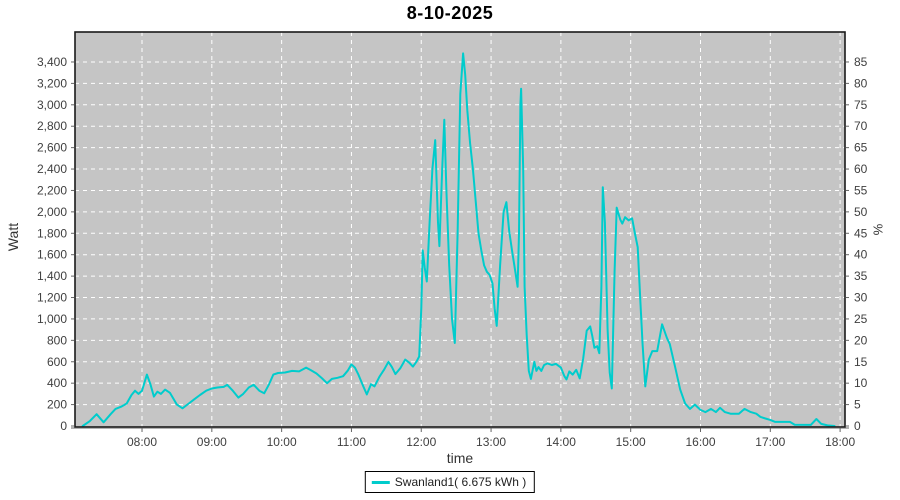 Image resolution: width=900 pixels, height=500 pixels. Describe the element at coordinates (52, 212) in the screenshot. I see `tick-label-watt: 2,000` at that location.